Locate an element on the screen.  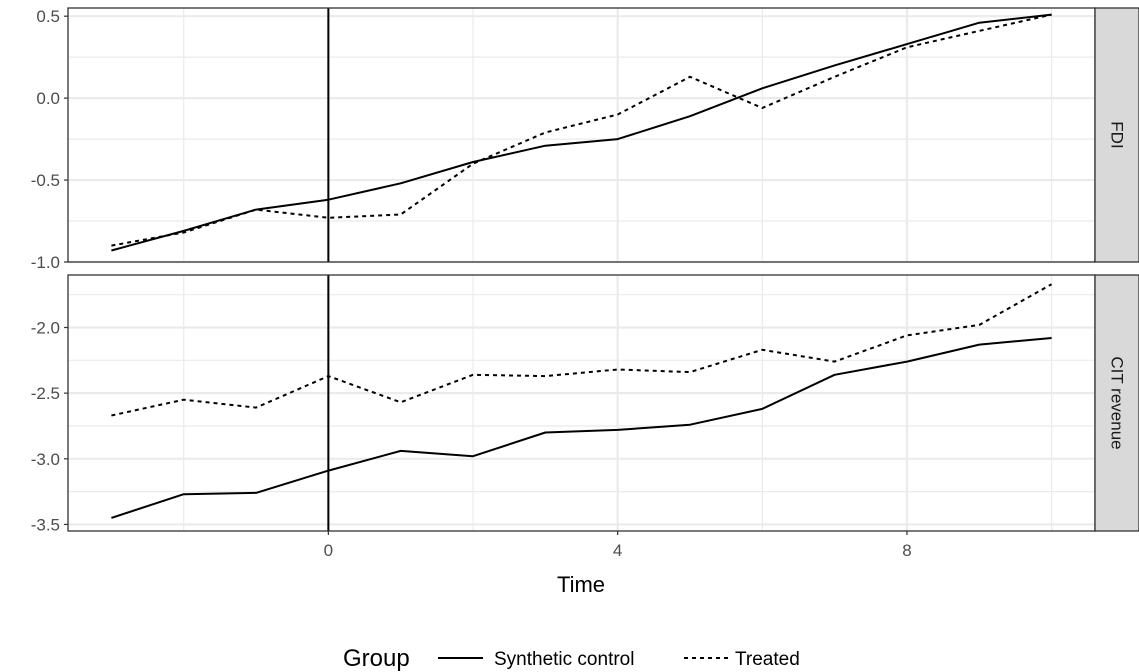
y-tick-label: -2.0 is located at coordinates (45, 328).